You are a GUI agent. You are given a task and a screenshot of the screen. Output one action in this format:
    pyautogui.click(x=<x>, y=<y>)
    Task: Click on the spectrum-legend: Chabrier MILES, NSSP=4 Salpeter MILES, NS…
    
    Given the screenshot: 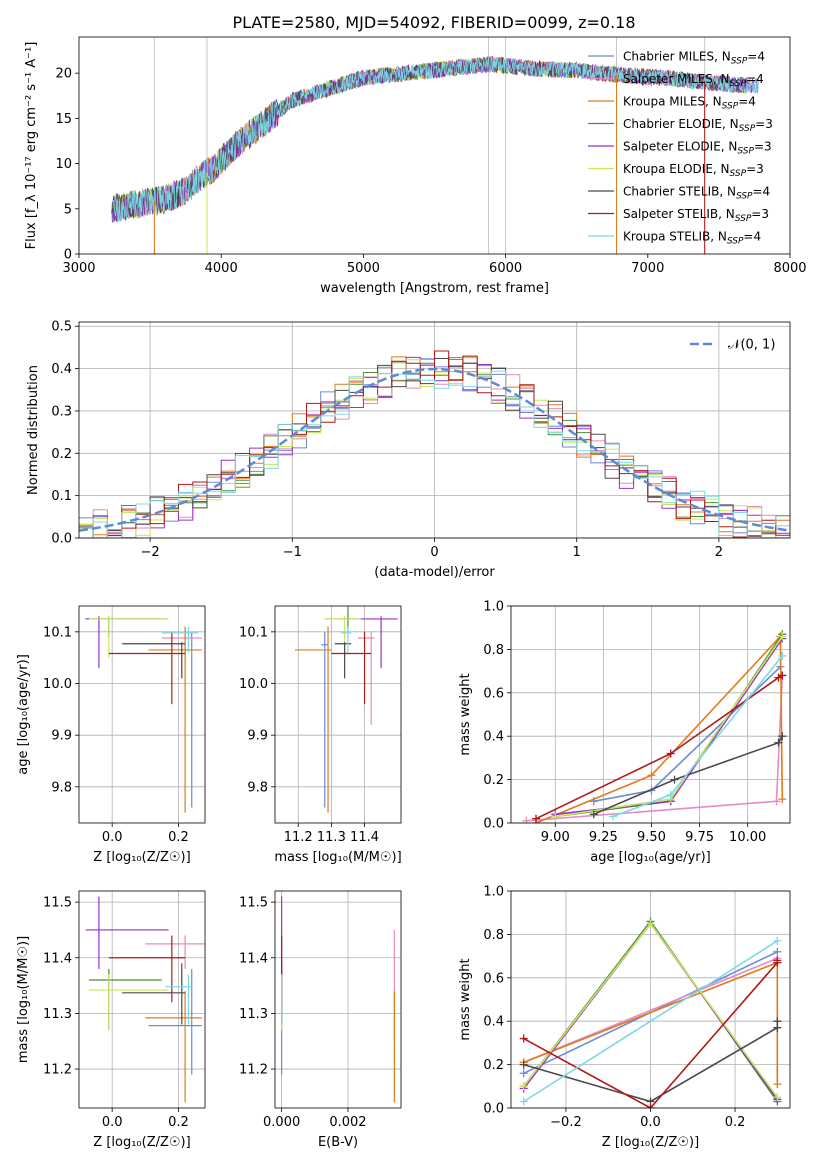 What is the action you would take?
    pyautogui.click(x=680, y=148)
    